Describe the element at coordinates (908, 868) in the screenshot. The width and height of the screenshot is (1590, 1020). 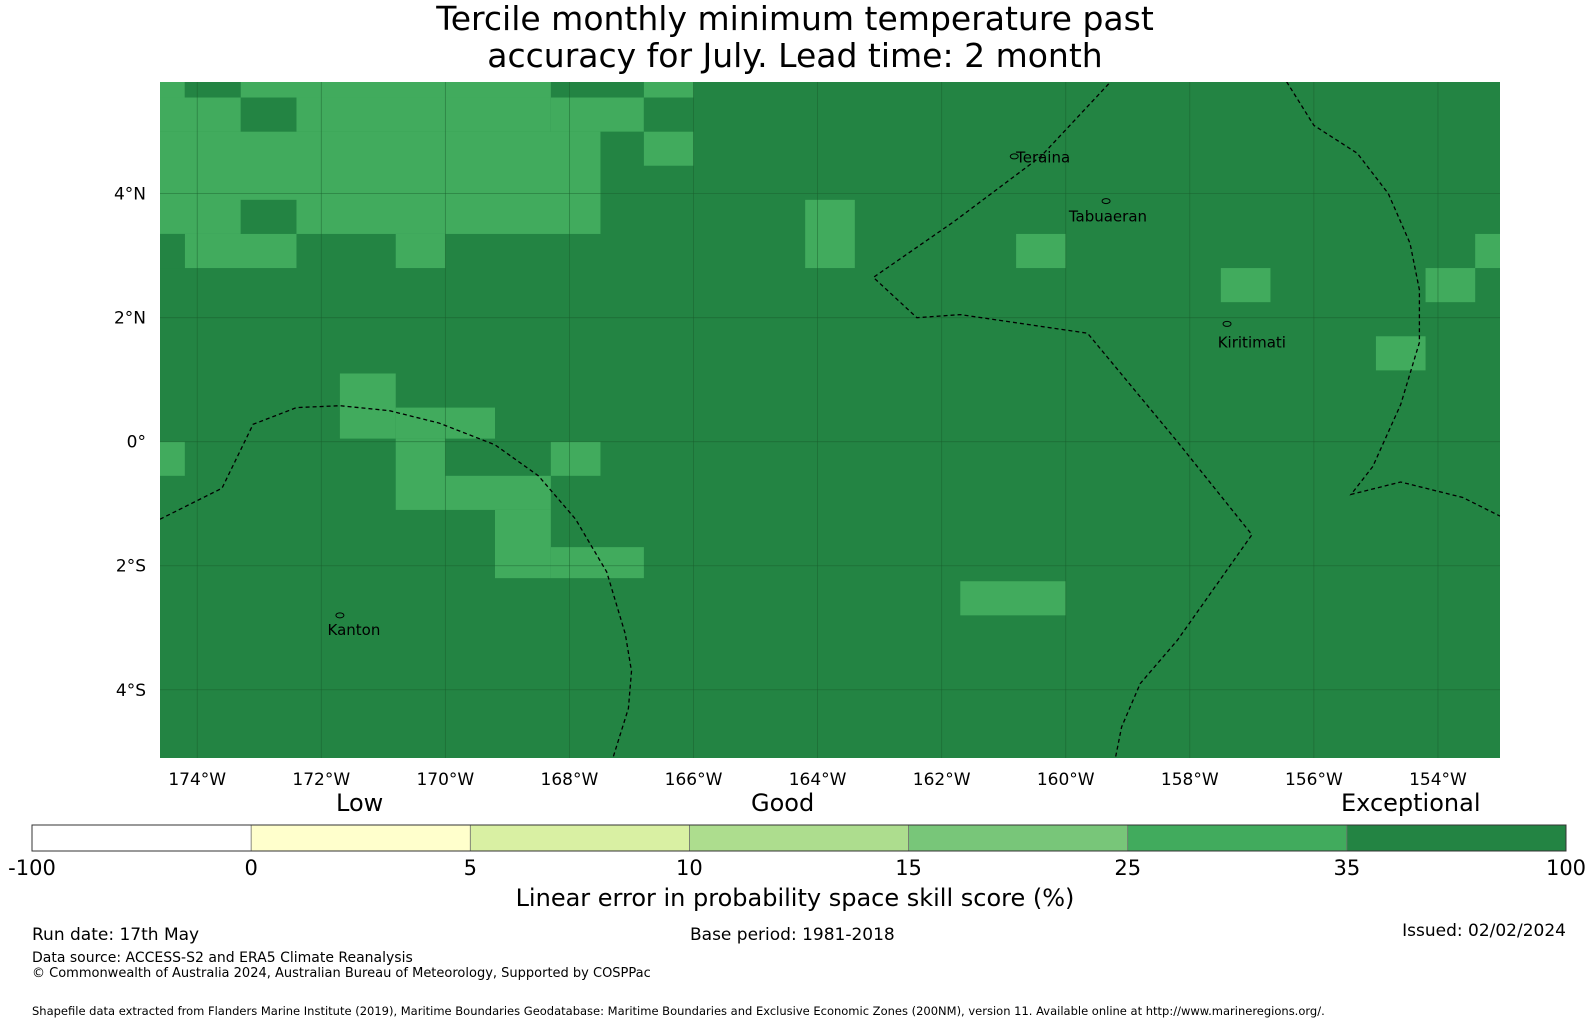
I see `colorbar-tick-label: 15` at that location.